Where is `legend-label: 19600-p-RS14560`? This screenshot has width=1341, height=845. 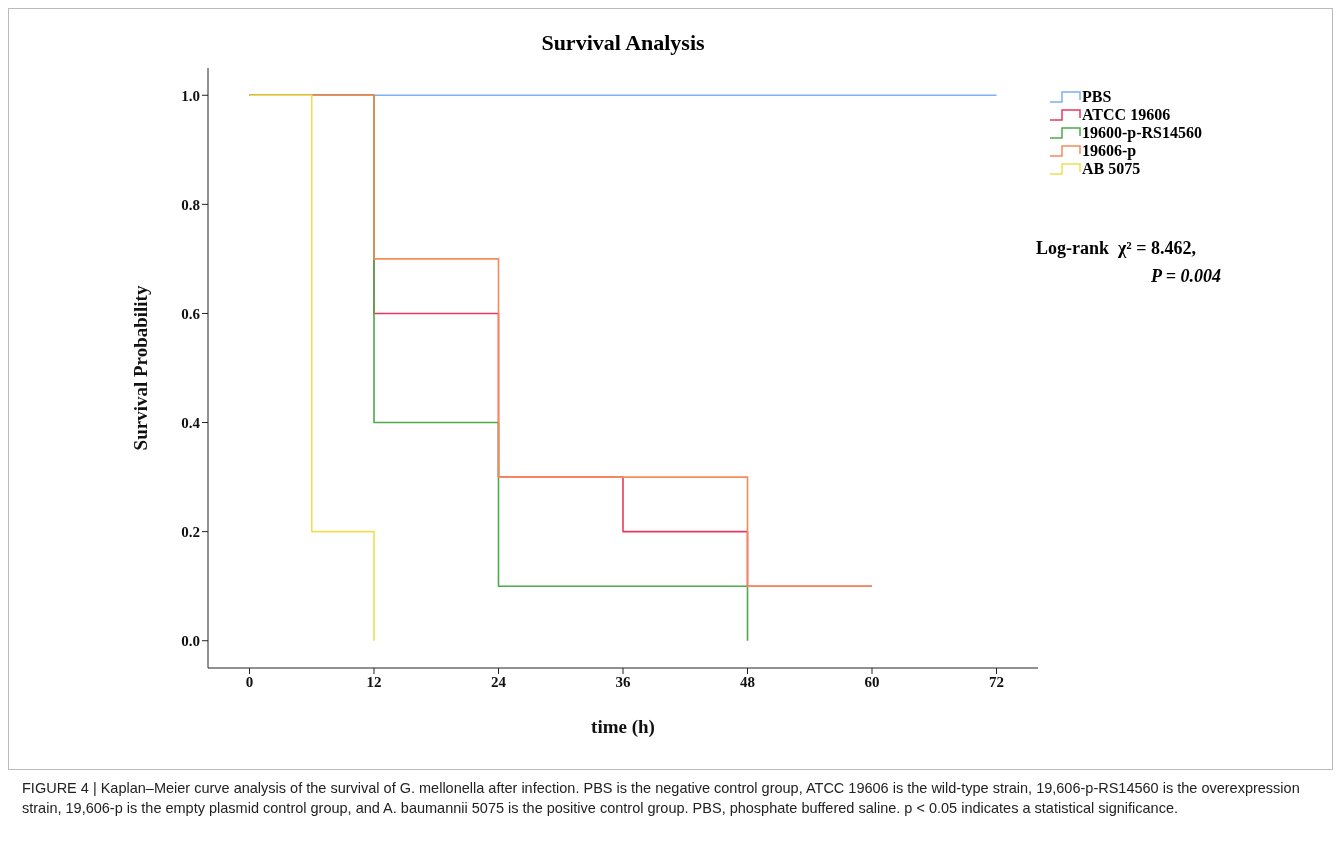
legend-label: 19600-p-RS14560 is located at coordinates (1142, 133).